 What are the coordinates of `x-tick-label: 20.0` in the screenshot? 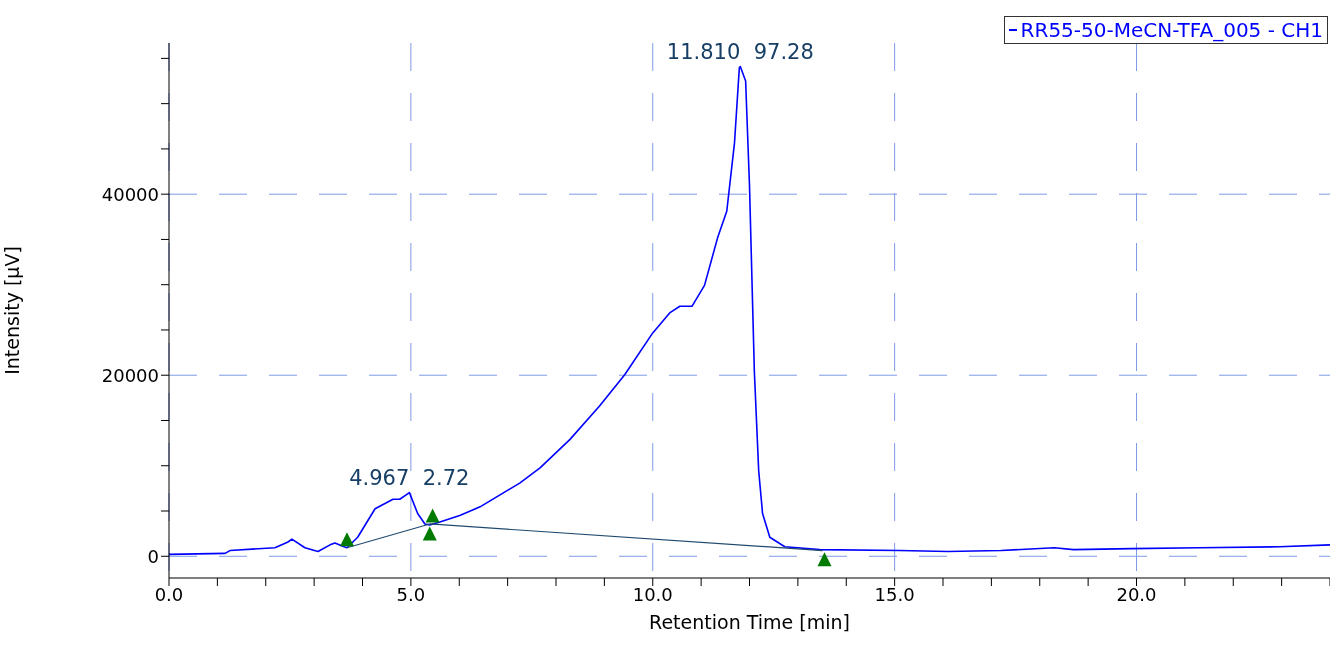 It's located at (1136, 594).